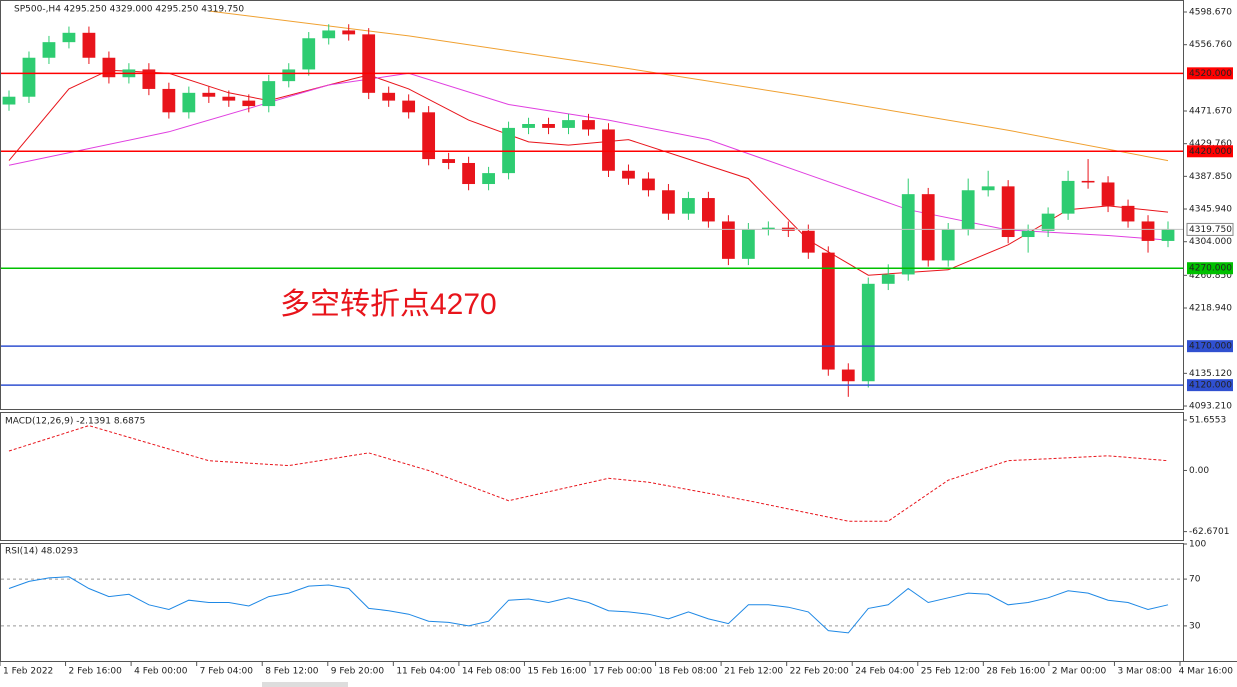 The image size is (1237, 687). What do you see at coordinates (1210, 177) in the screenshot?
I see `y-tick-label: 4387.850` at bounding box center [1210, 177].